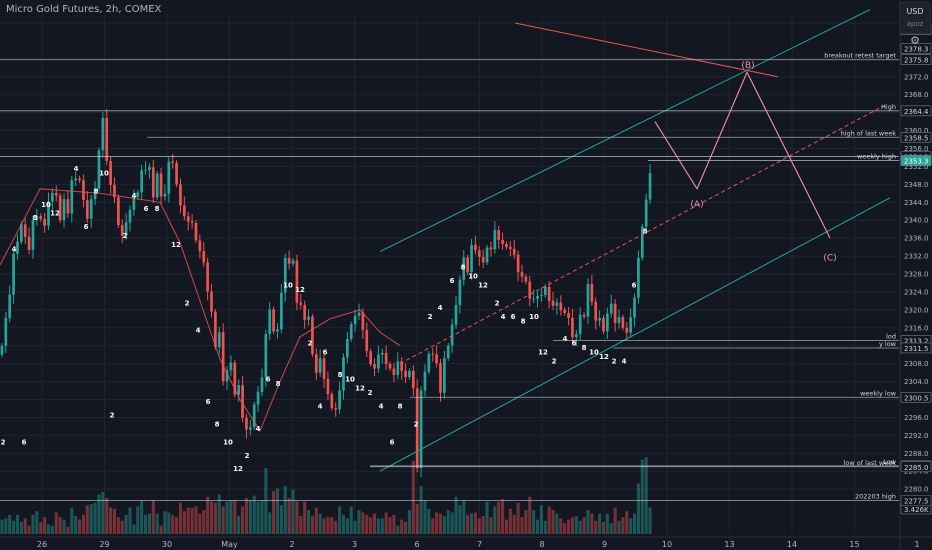 The height and width of the screenshot is (550, 932). I want to click on wave-label: (B), so click(747, 66).